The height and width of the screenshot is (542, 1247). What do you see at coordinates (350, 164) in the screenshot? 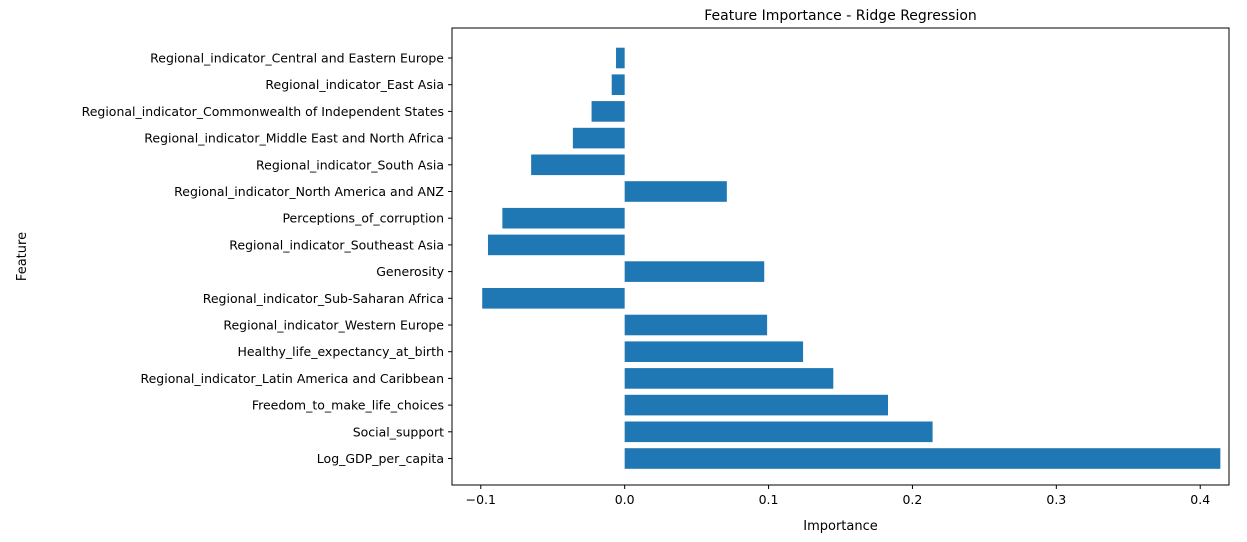
I see `y-tick-label: Regional_indicator_South Asia` at bounding box center [350, 164].